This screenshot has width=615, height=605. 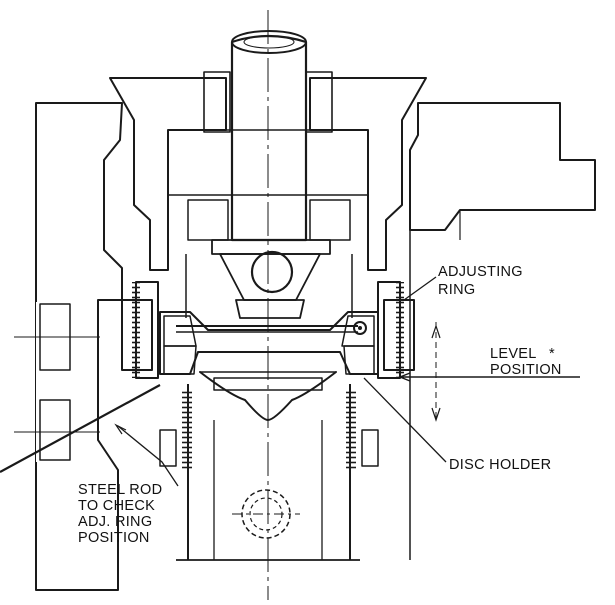 What do you see at coordinates (269, 227) in the screenshot?
I see `spindle-thread-nut` at bounding box center [269, 227].